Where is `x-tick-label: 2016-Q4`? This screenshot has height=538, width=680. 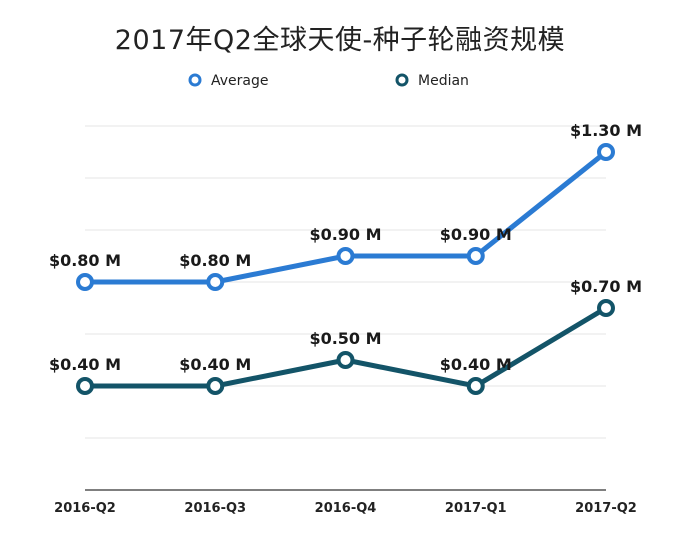 x-tick-label: 2016-Q4 is located at coordinates (346, 508).